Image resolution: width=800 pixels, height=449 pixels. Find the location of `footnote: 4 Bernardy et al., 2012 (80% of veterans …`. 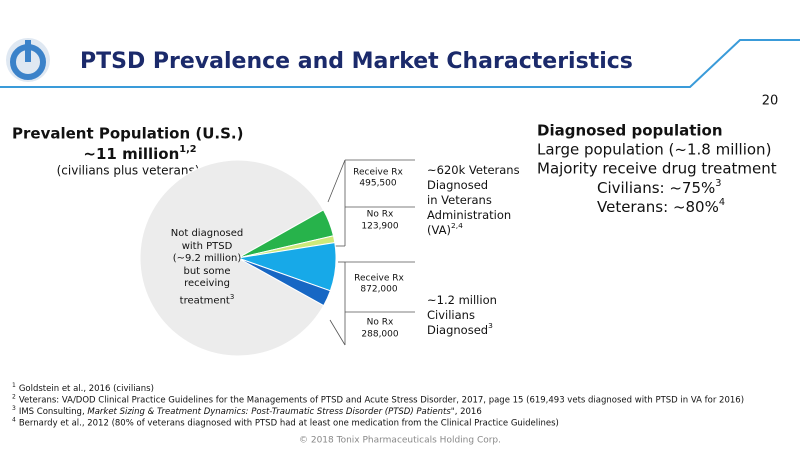

footnote: 4 Bernardy et al., 2012 (80% of veterans … is located at coordinates (285, 422).